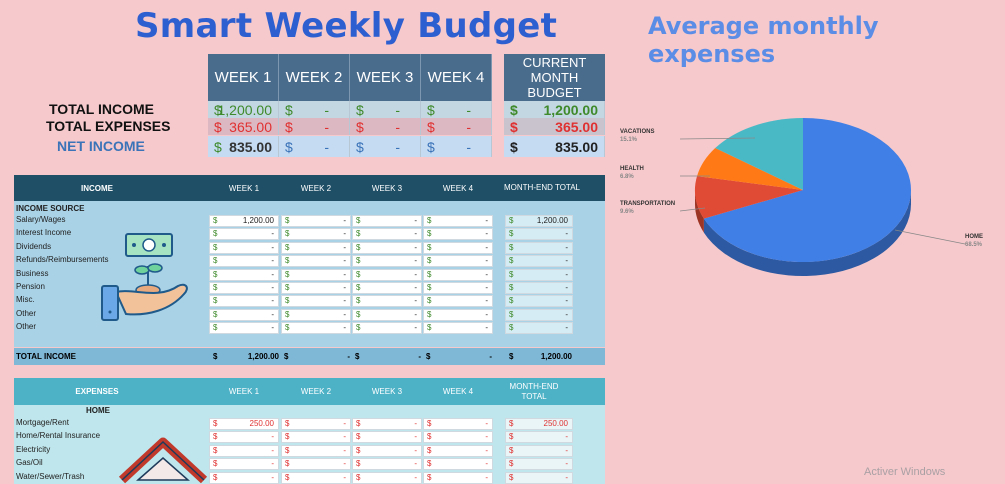  I want to click on pie-slice-vacations, so click(759, 154).